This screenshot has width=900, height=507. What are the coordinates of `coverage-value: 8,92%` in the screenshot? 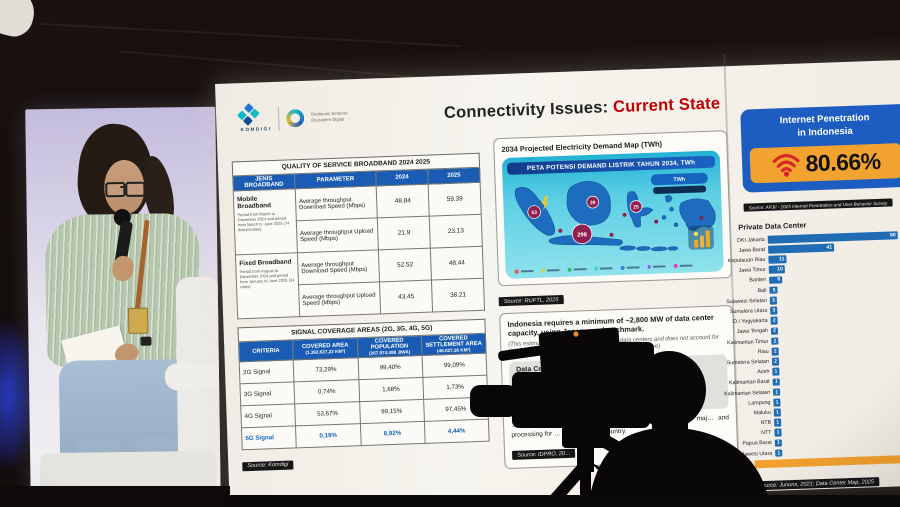 It's located at (392, 433).